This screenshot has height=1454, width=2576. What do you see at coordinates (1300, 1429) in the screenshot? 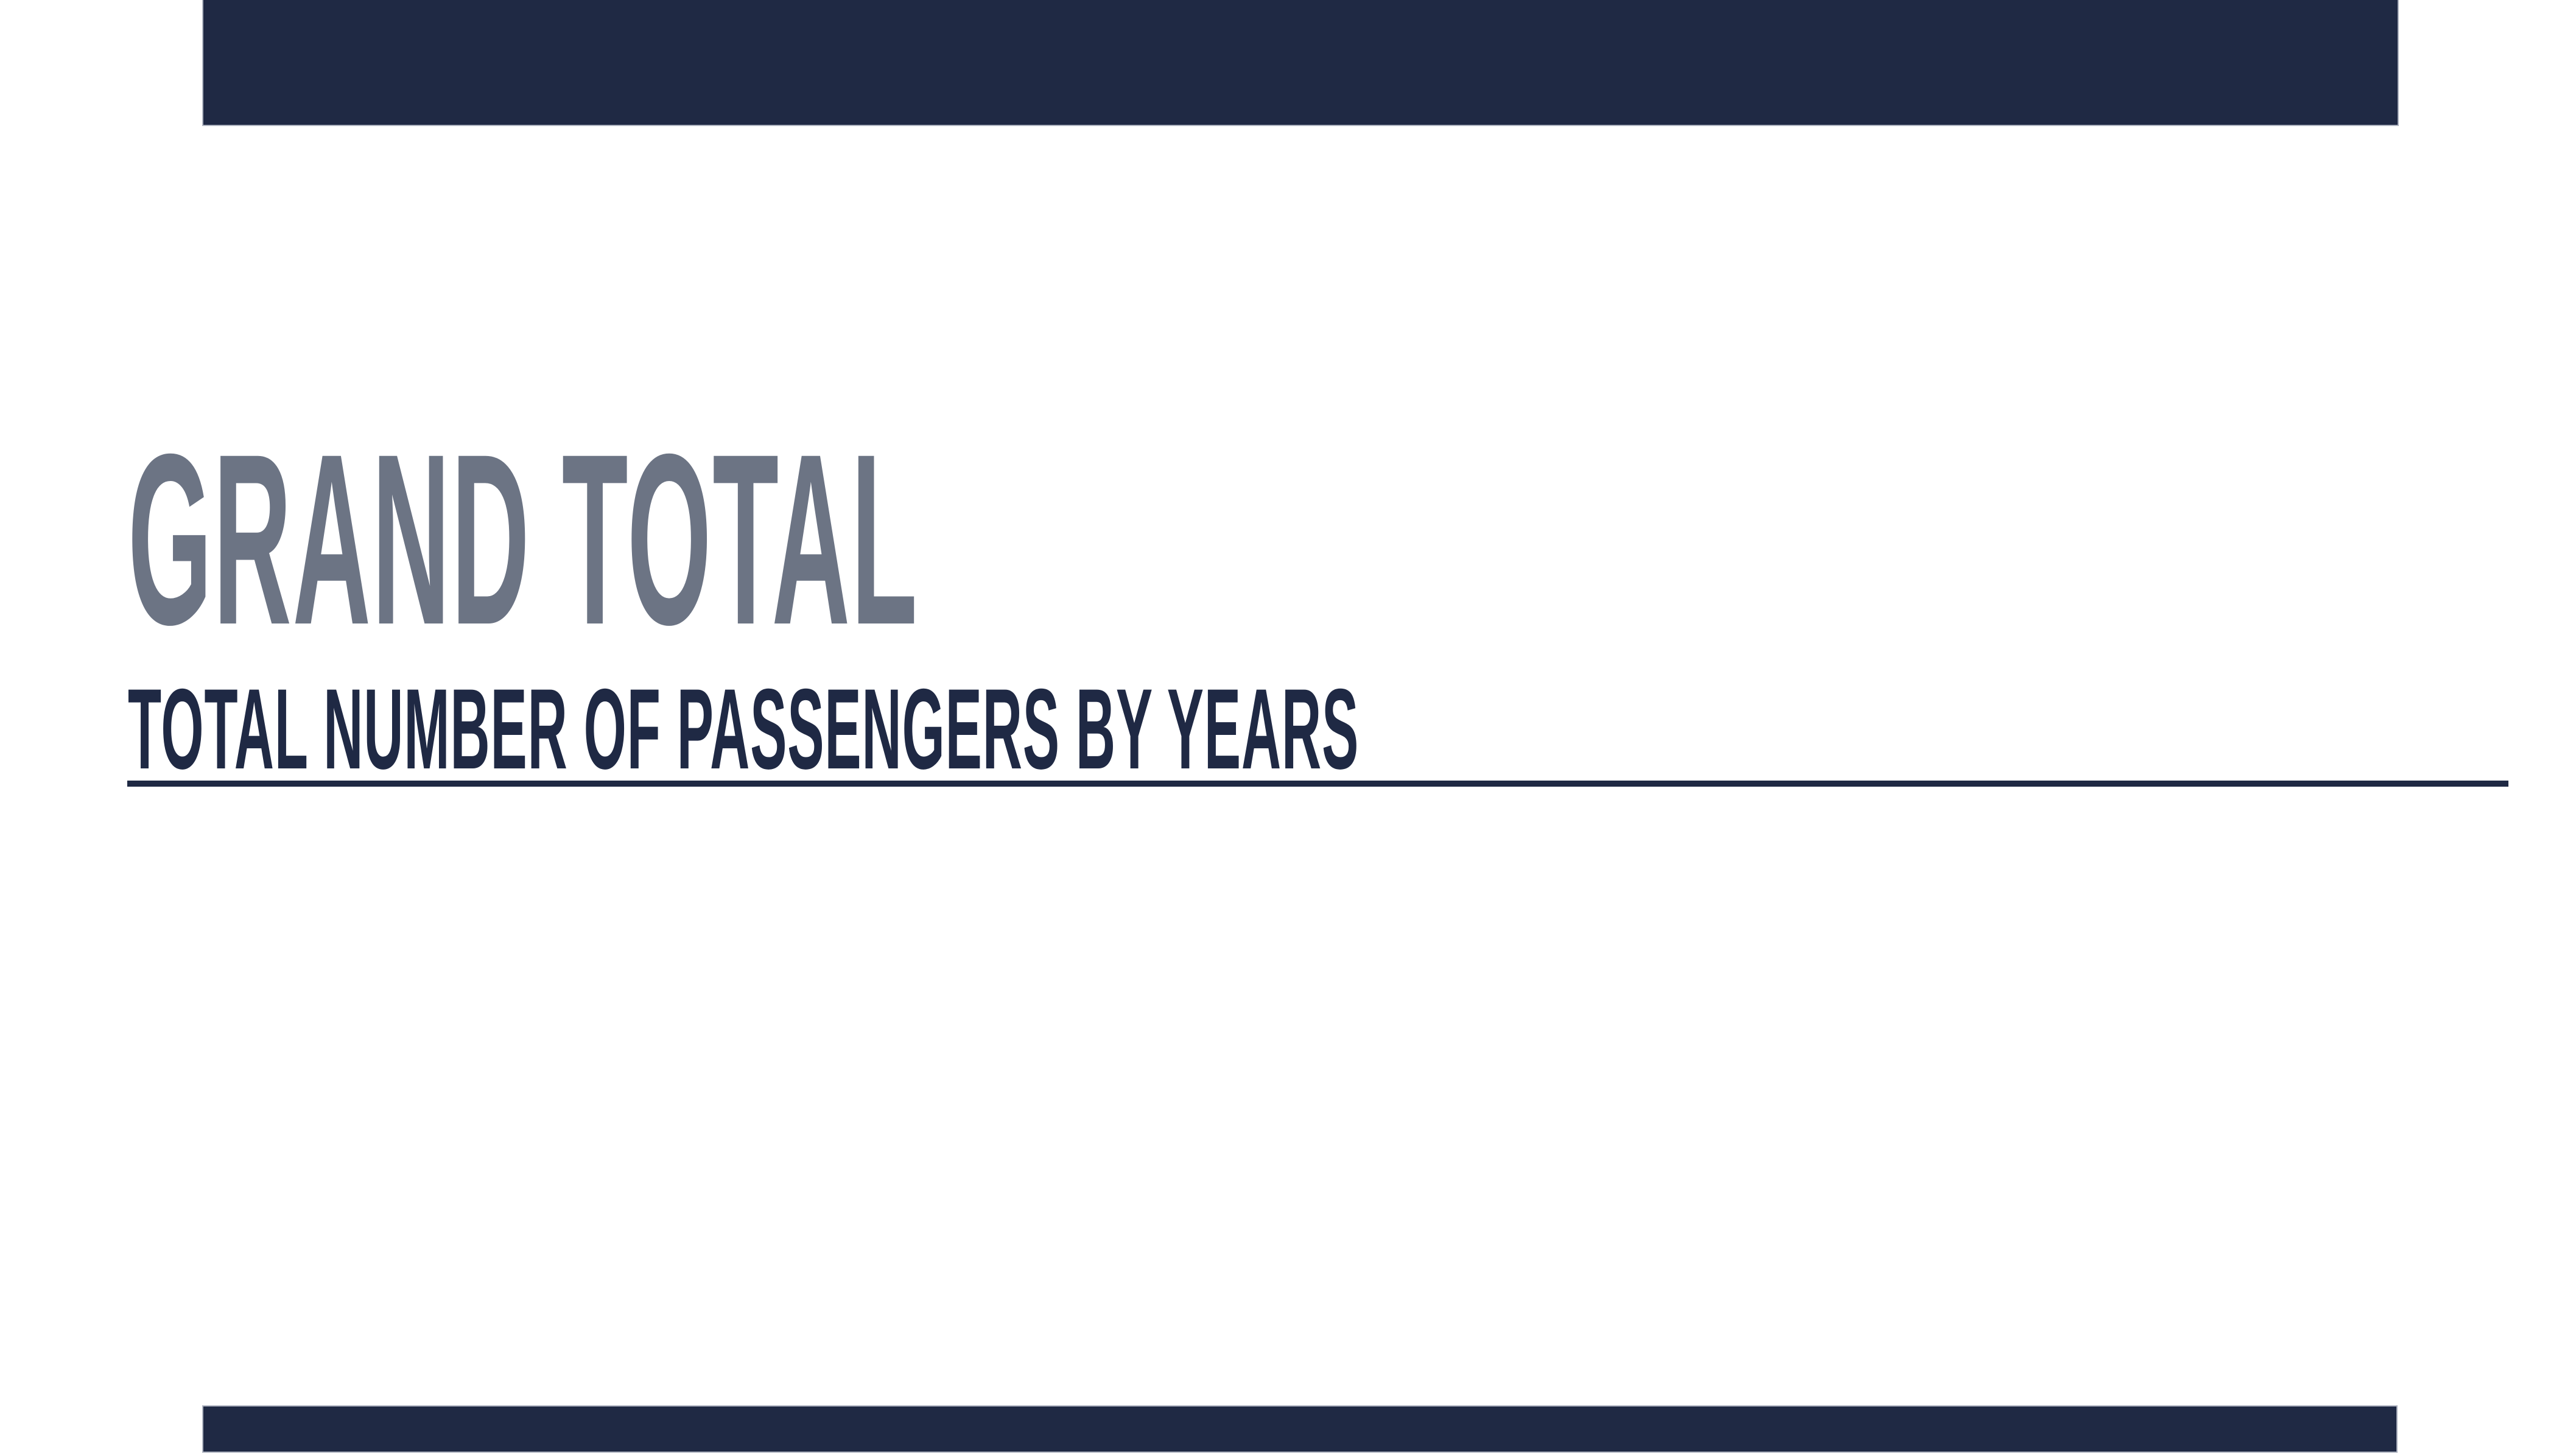
I see `bottom-accent-bar` at bounding box center [1300, 1429].